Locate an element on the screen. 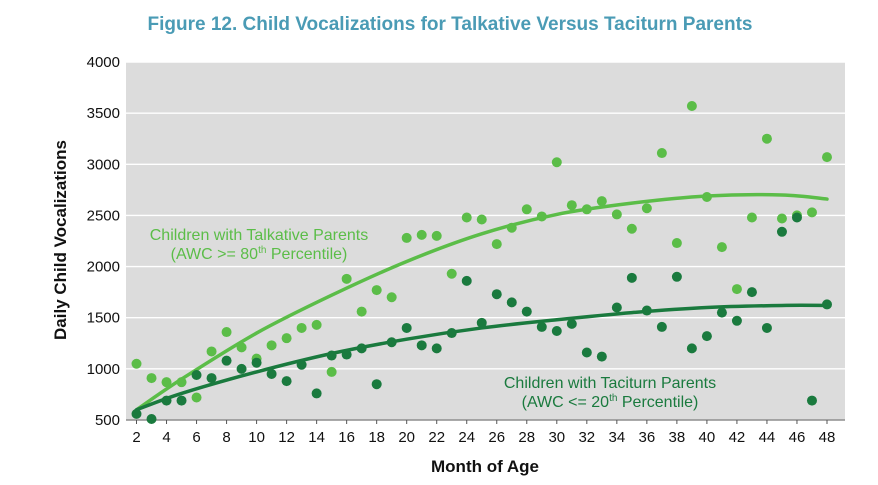  x-tick-label: 4 is located at coordinates (166, 437).